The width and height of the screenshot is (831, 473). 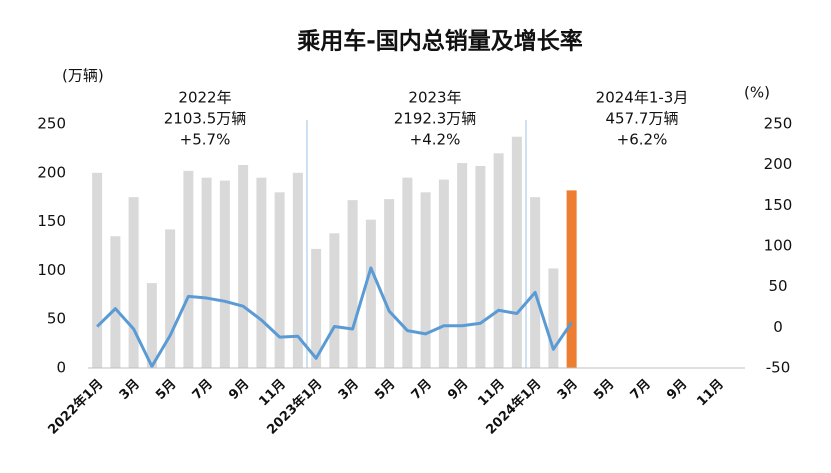 What do you see at coordinates (777, 286) in the screenshot?
I see `y2-tick-label: 50` at bounding box center [777, 286].